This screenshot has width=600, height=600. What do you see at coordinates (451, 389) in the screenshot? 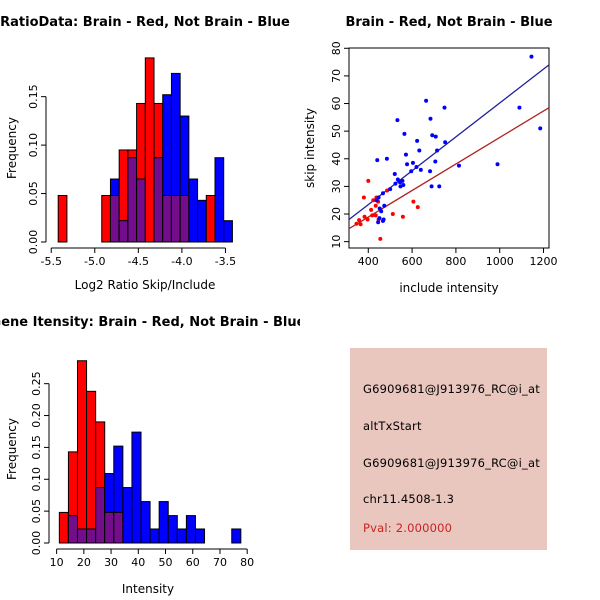
I see `probe-id-text: G6909681@J913976_RC@i_at` at bounding box center [451, 389].